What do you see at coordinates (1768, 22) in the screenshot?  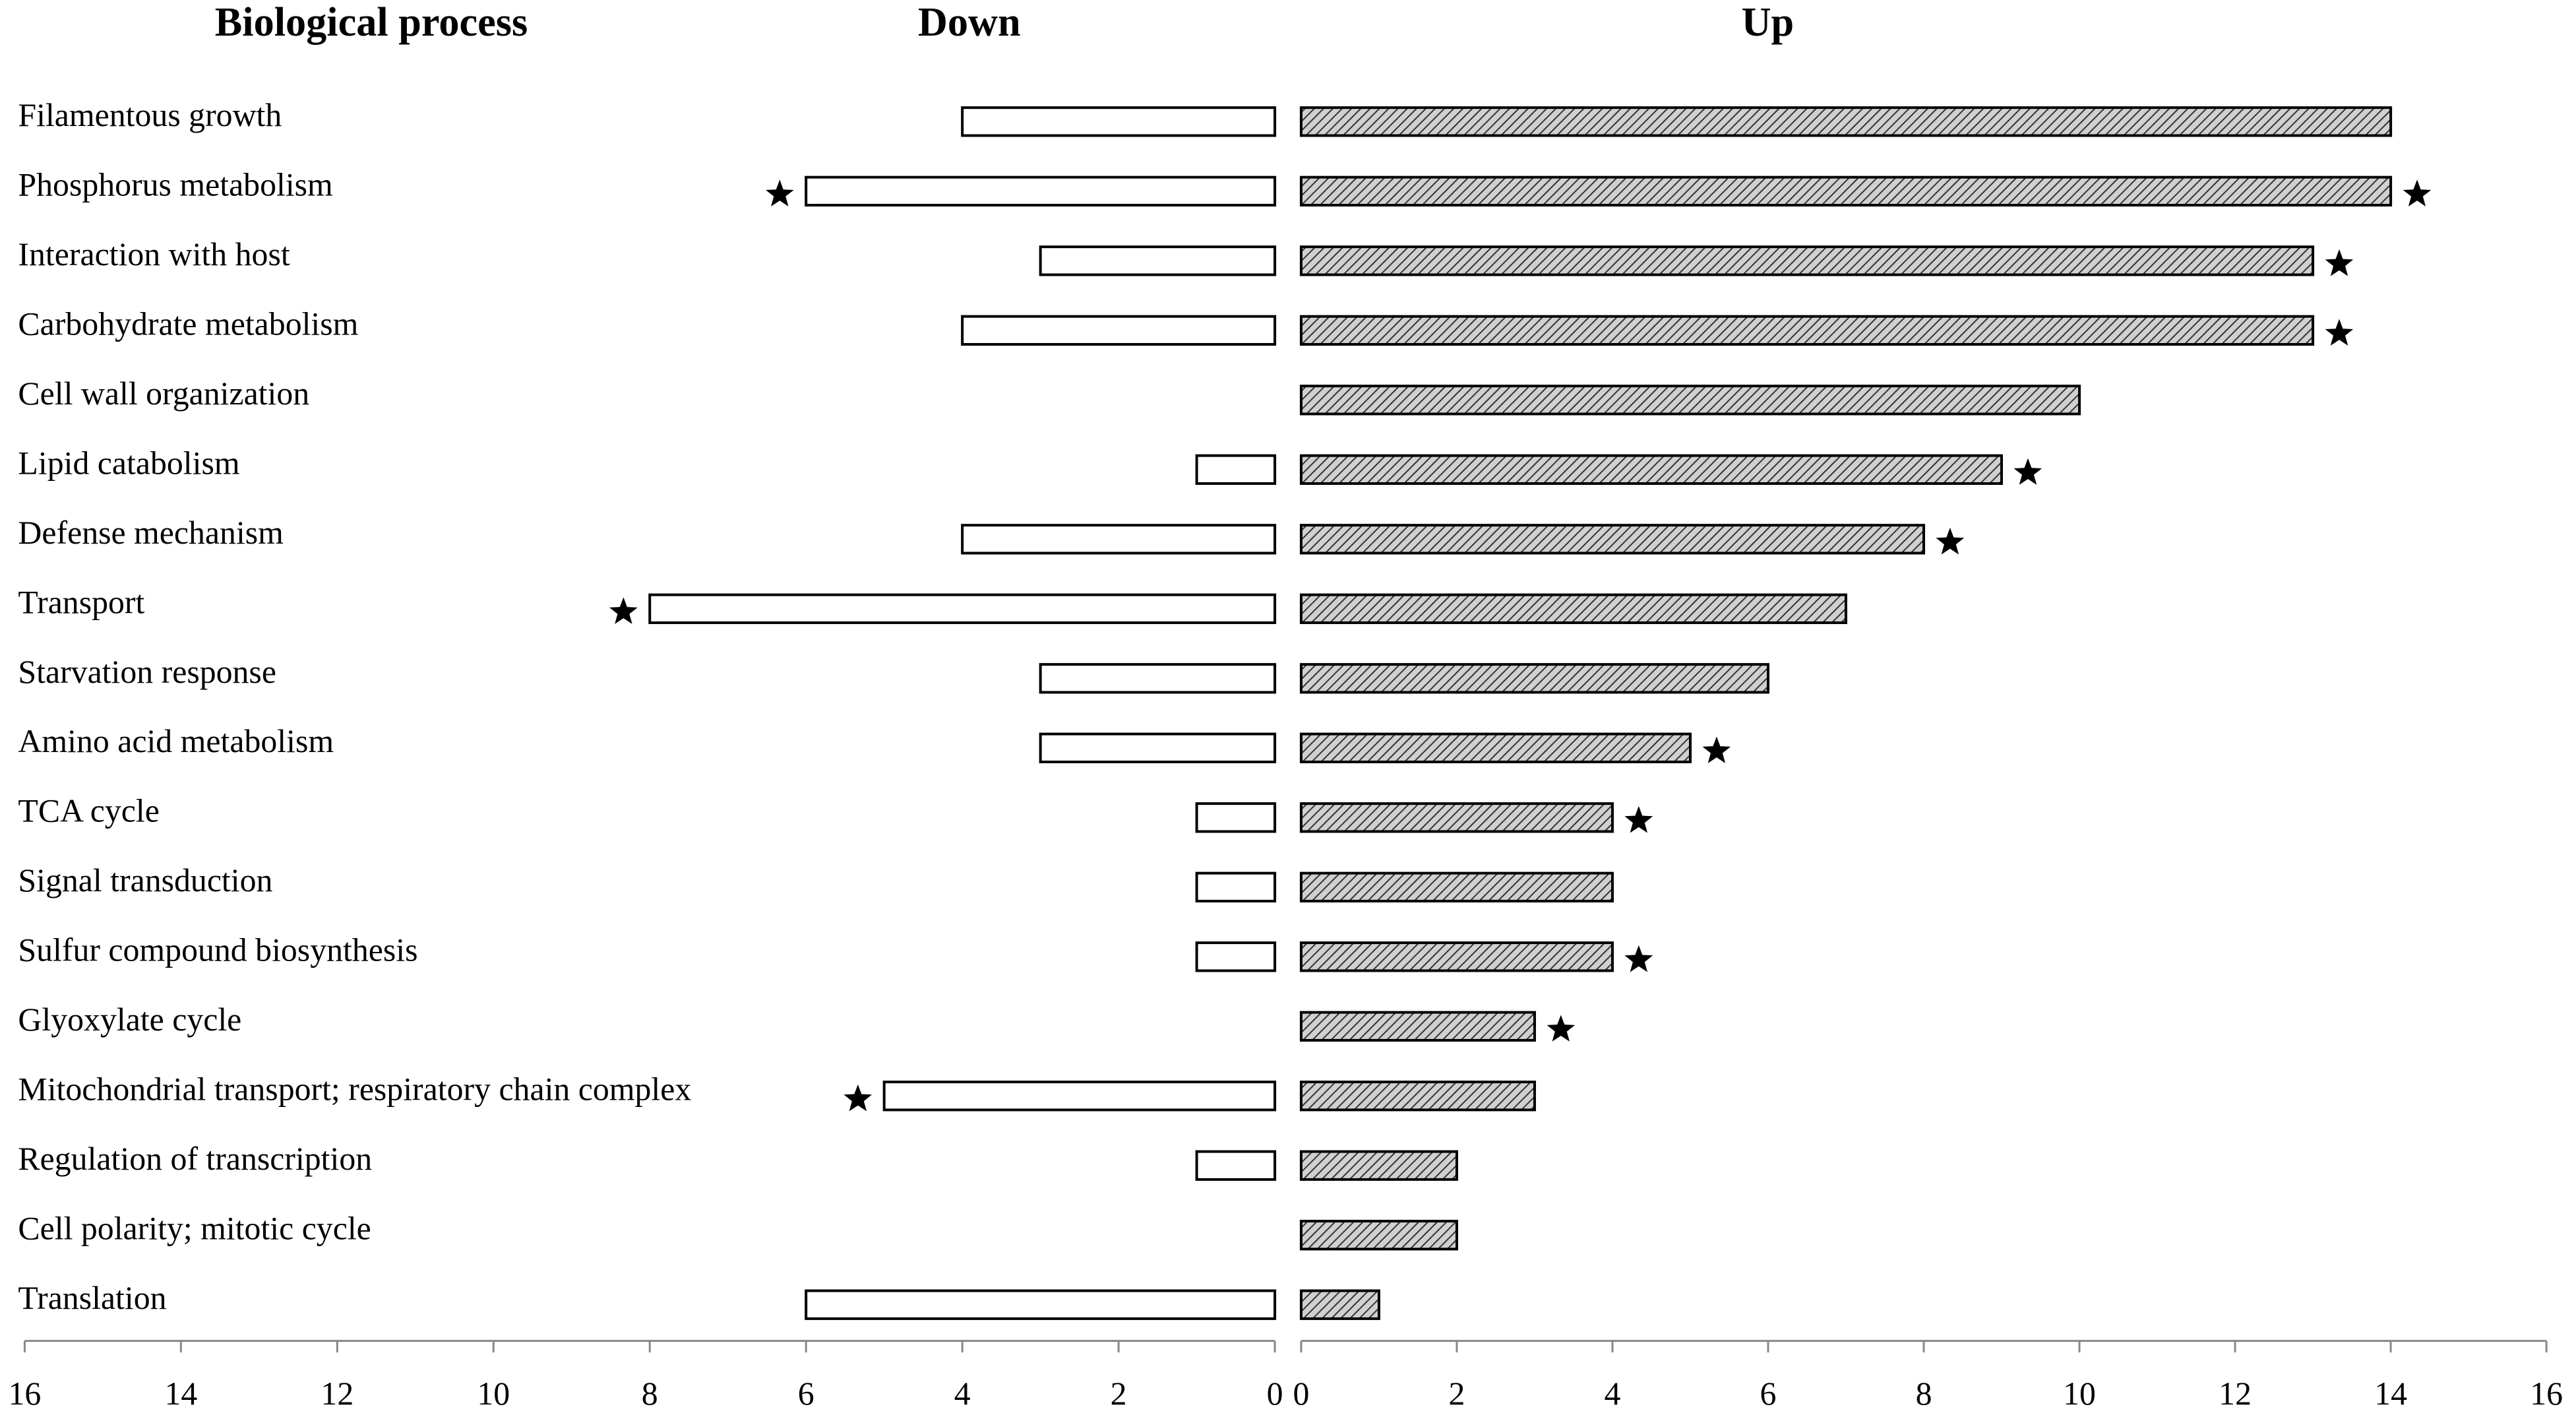 I see `series-header: Up` at bounding box center [1768, 22].